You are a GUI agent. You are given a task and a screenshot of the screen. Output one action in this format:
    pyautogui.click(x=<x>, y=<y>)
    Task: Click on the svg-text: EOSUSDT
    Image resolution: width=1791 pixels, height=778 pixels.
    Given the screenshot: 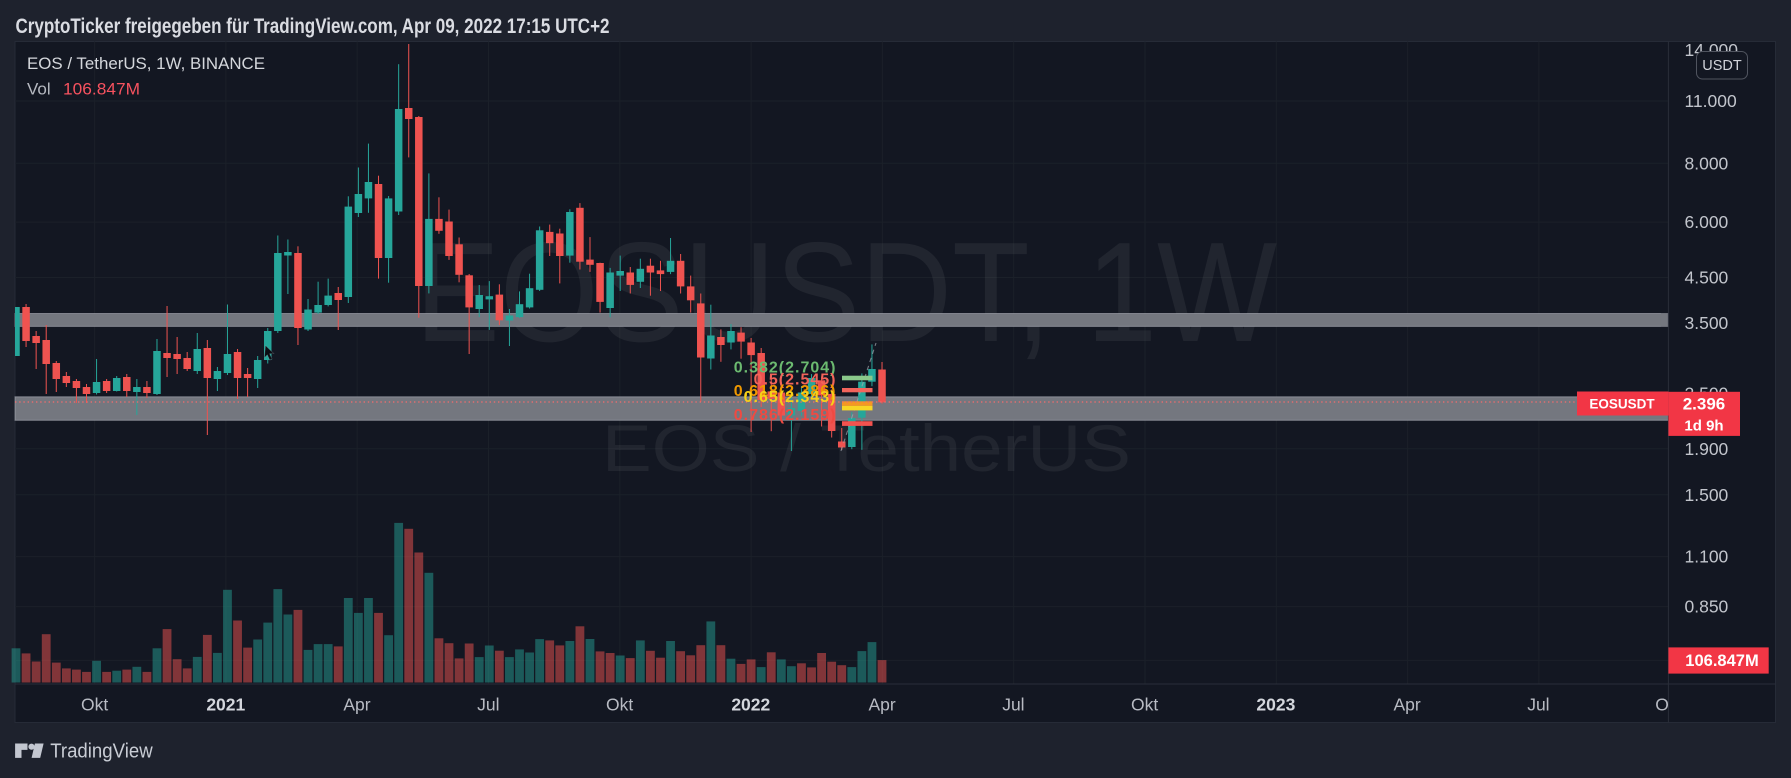 What is the action you would take?
    pyautogui.click(x=1622, y=403)
    